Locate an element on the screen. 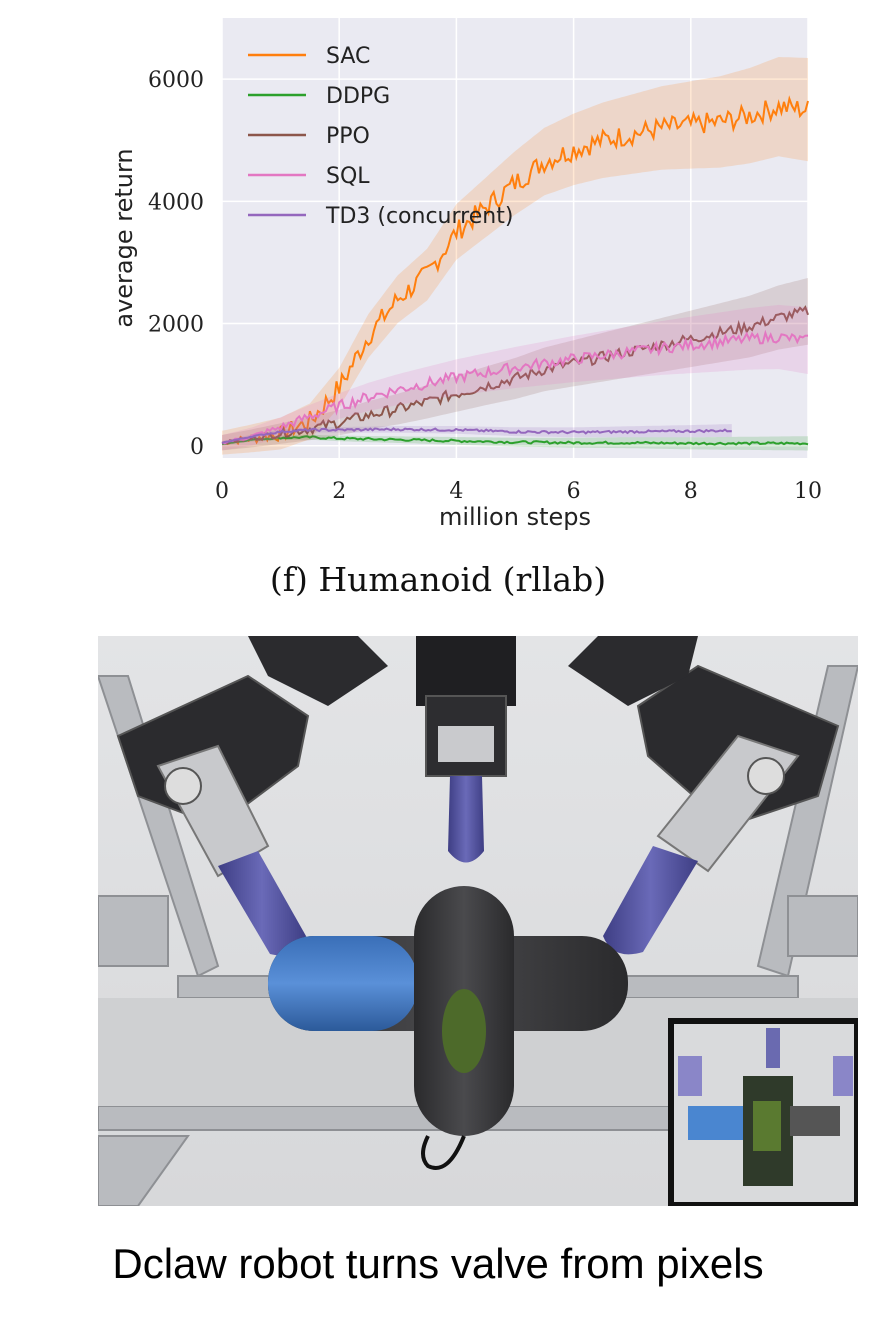 The width and height of the screenshot is (876, 1320). y-tick-label: 4000 is located at coordinates (176, 202).